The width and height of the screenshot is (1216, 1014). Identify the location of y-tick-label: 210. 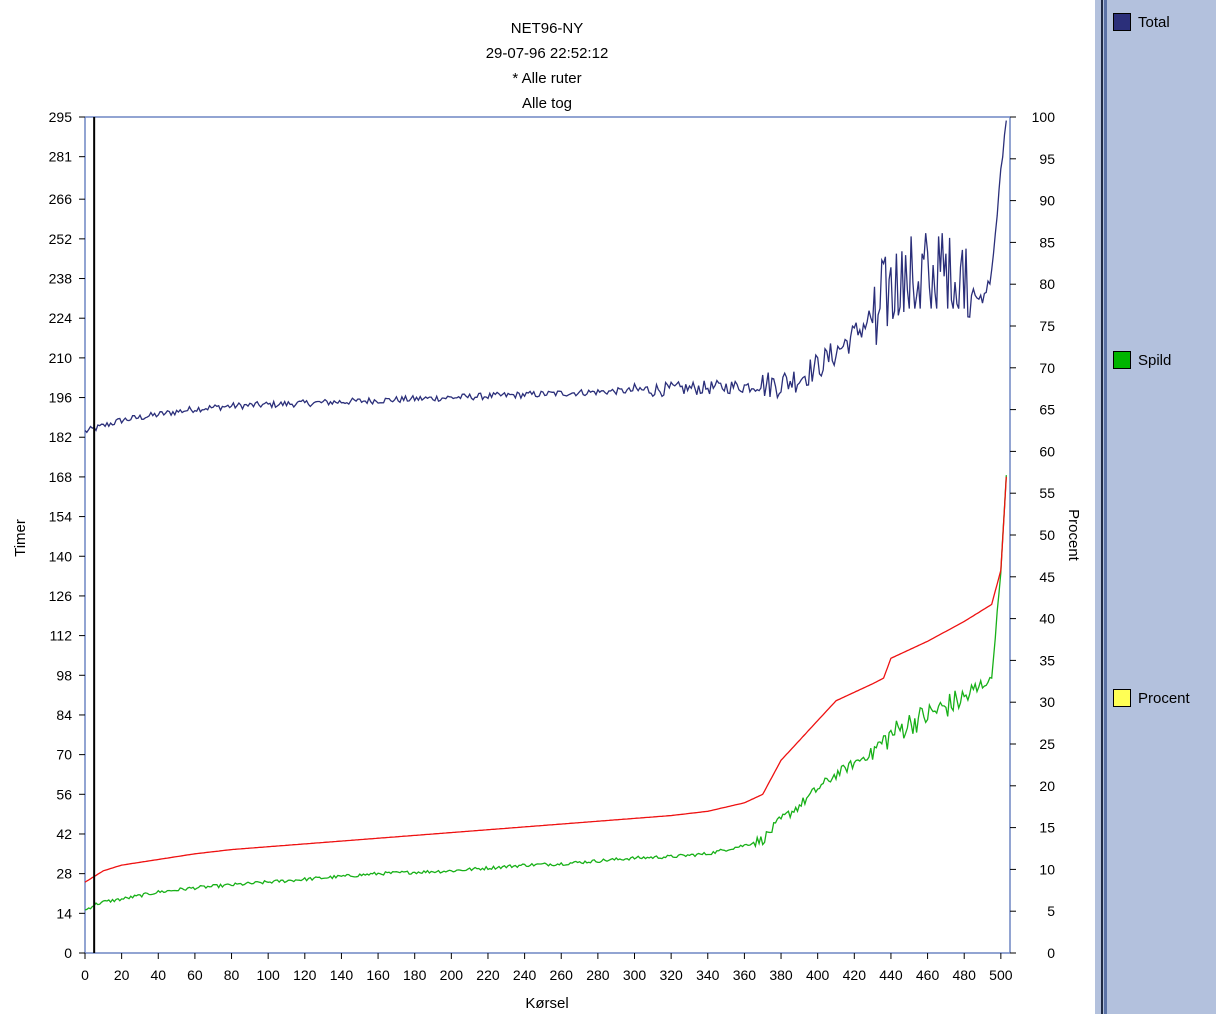
(61, 358).